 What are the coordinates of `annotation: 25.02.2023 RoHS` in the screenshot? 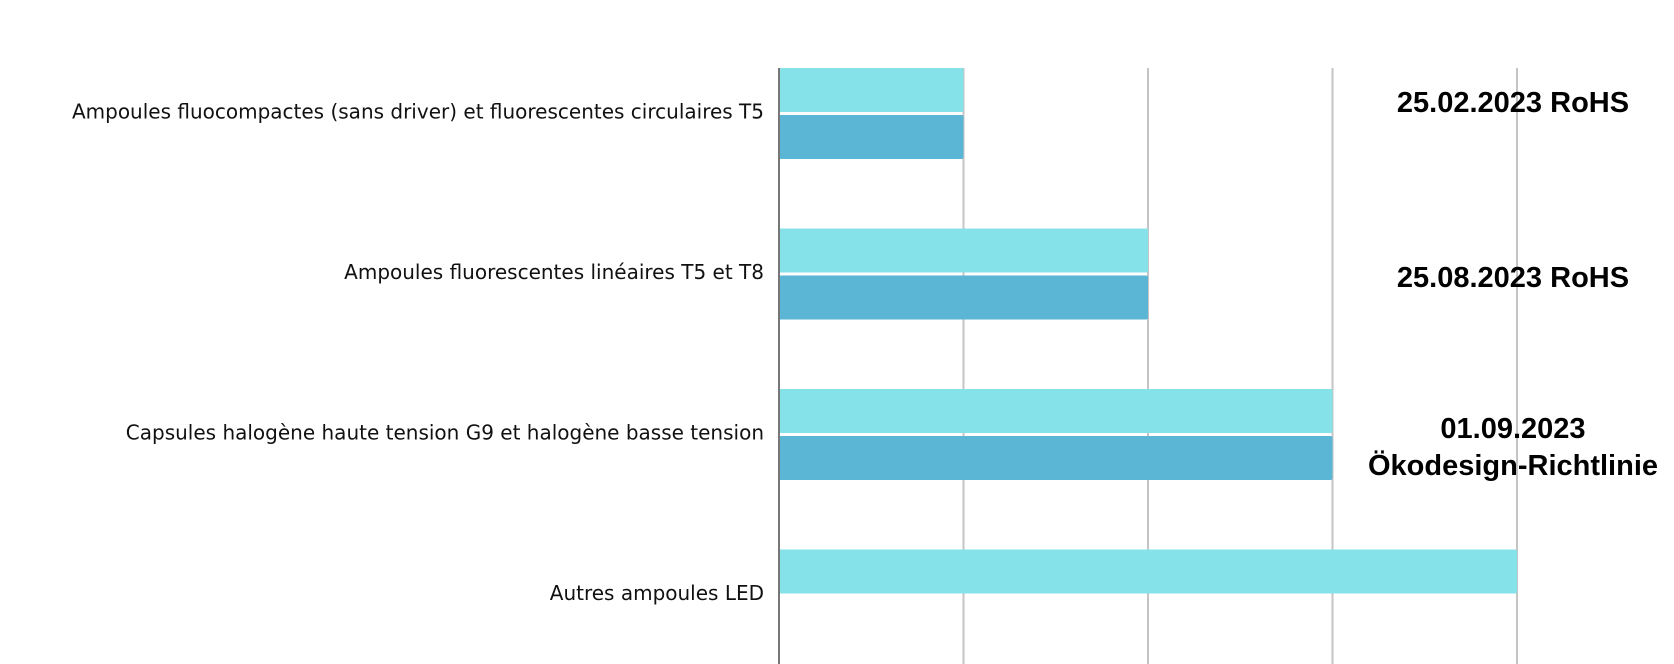 It's located at (1513, 103).